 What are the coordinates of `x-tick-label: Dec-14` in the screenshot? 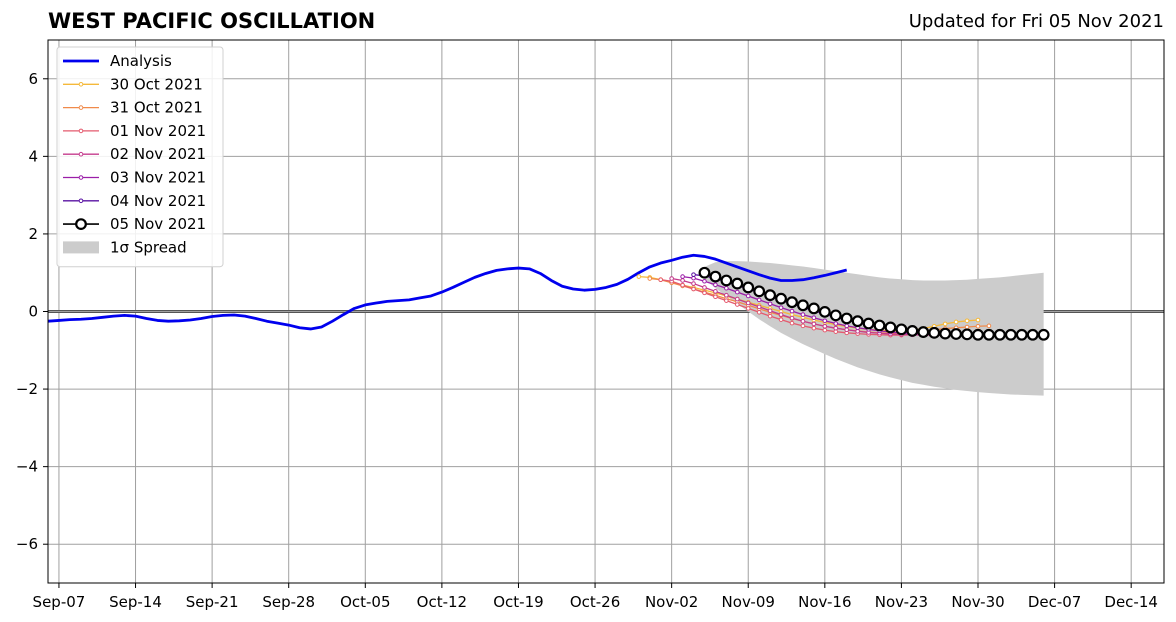 It's located at (1131, 602).